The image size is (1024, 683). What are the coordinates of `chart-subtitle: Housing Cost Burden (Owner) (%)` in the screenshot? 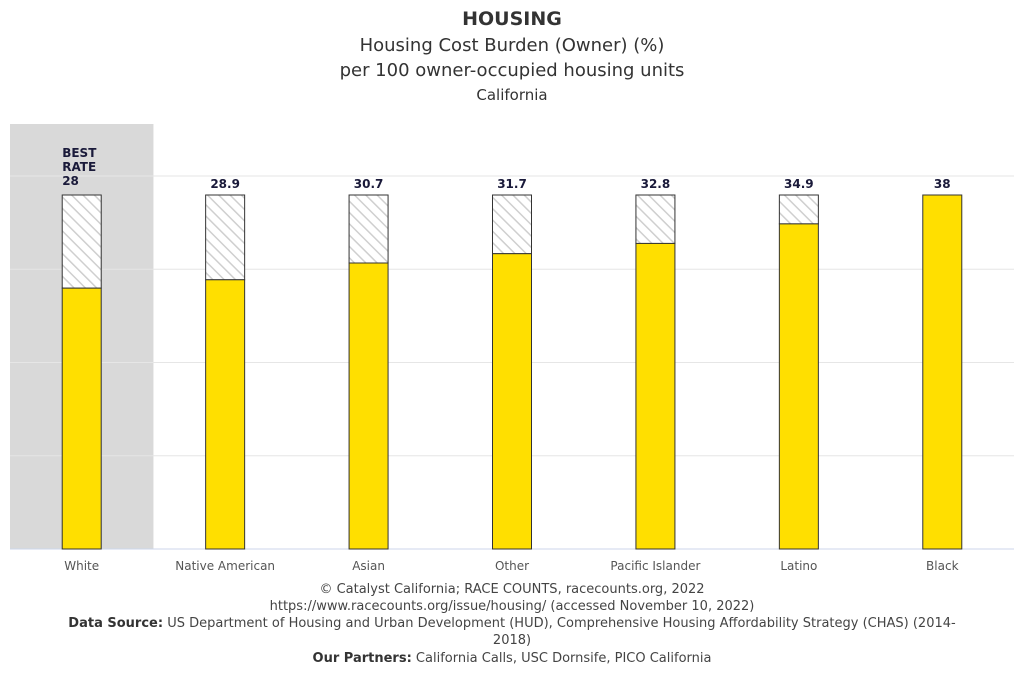 It's located at (512, 45).